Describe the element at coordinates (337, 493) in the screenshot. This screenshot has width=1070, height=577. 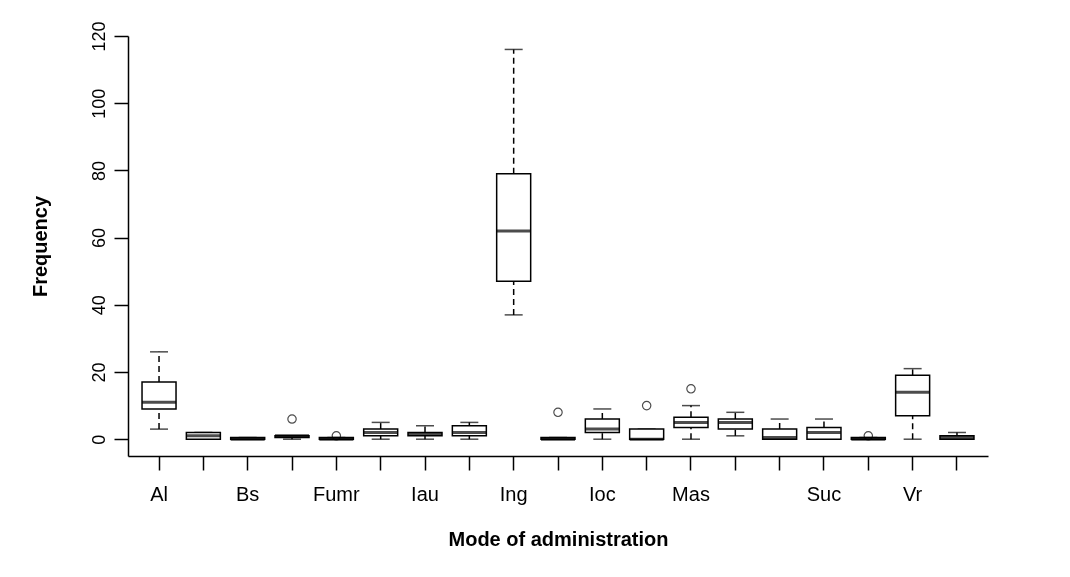
I see `x-tick-label: Fumr` at that location.